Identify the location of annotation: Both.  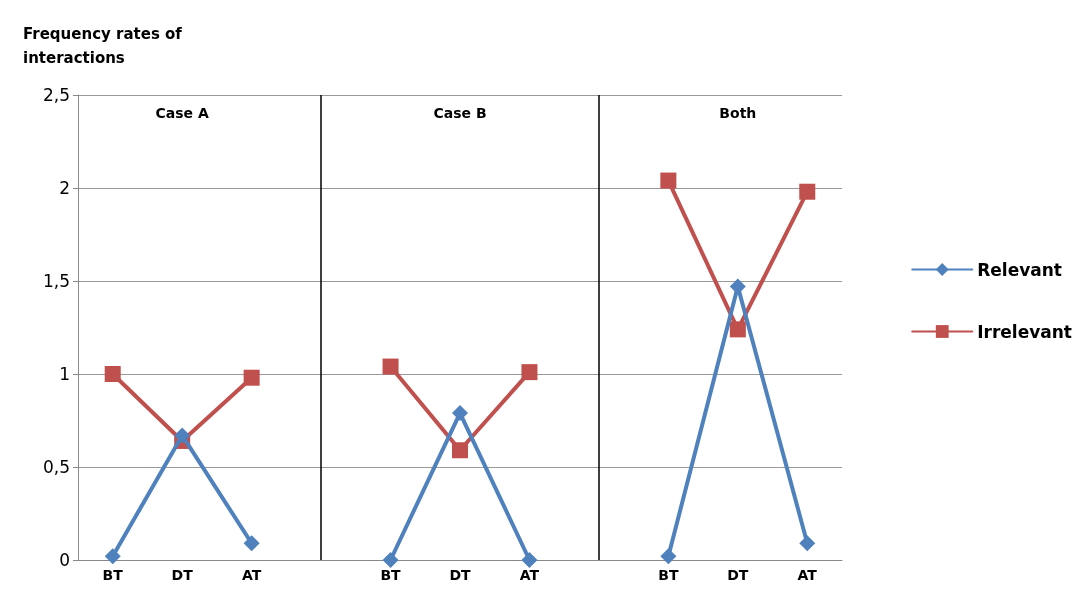
(738, 113).